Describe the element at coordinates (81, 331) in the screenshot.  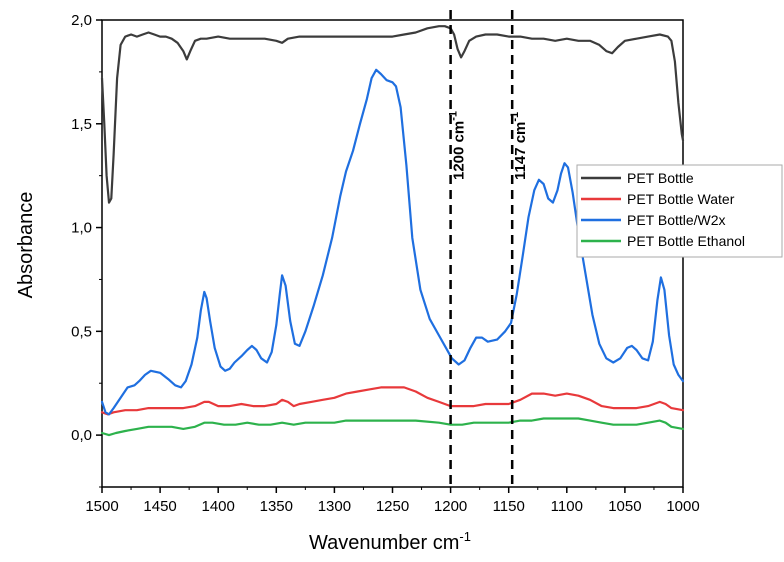
I see `y-tick-label: 0,5` at that location.